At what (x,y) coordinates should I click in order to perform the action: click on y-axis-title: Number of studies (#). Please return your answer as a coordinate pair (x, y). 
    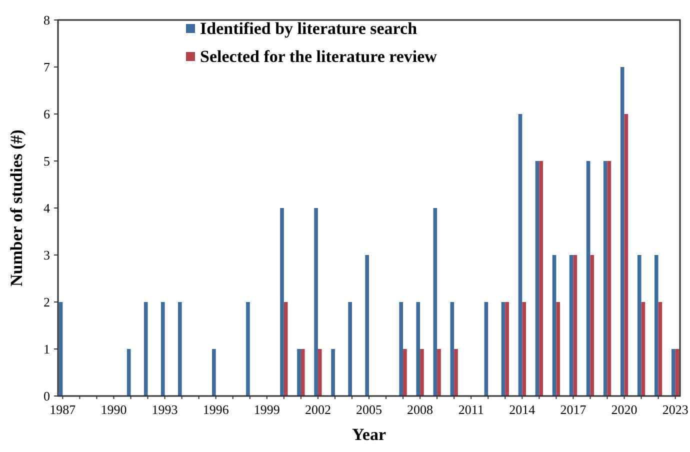
    Looking at the image, I should click on (16, 208).